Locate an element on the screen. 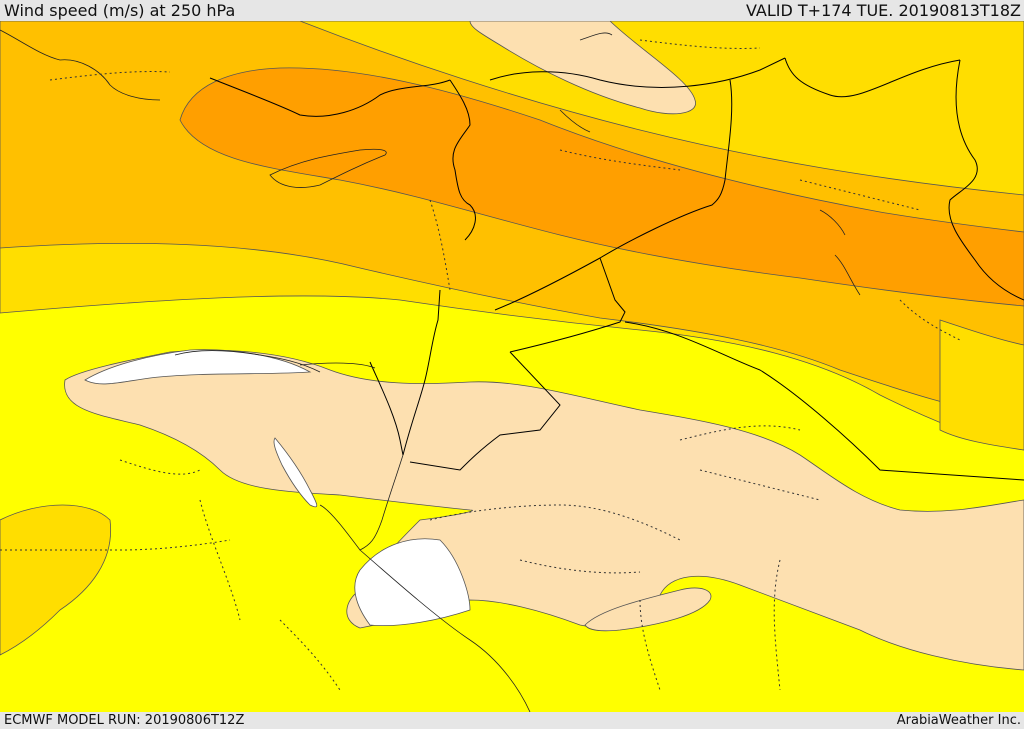  contour-left-gold is located at coordinates (56, 580).